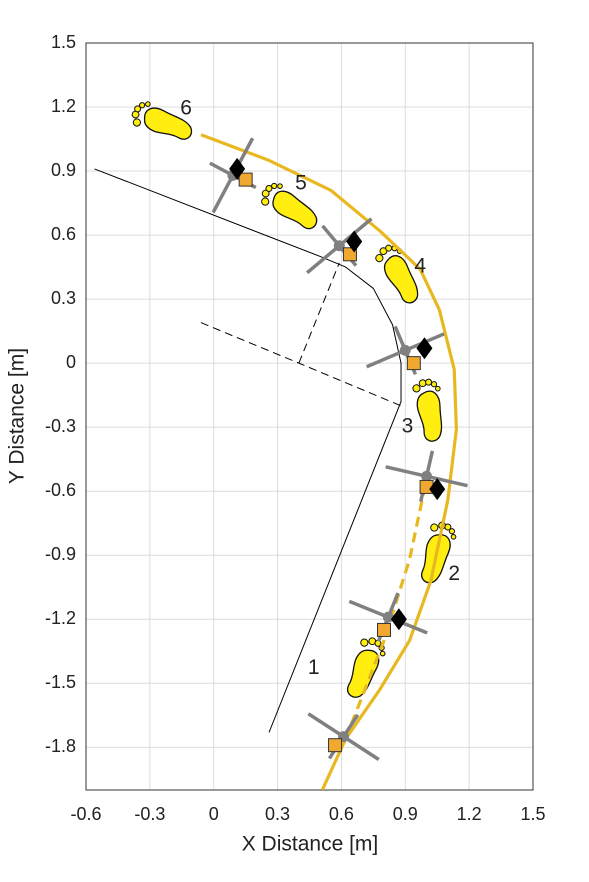 Image resolution: width=589 pixels, height=882 pixels. What do you see at coordinates (63, 42) in the screenshot?
I see `y-tick-label: 1.5` at bounding box center [63, 42].